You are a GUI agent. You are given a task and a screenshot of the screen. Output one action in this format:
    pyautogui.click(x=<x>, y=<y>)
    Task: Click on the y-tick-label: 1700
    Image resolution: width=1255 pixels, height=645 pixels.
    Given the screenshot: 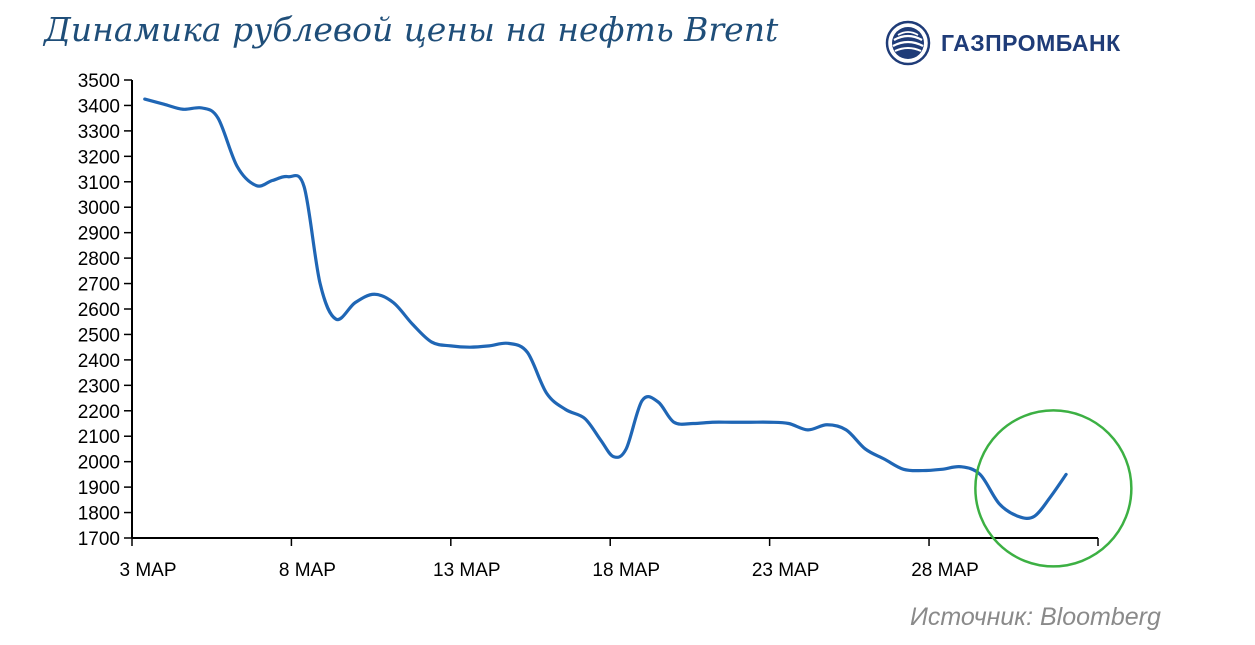 What is the action you would take?
    pyautogui.click(x=99, y=539)
    